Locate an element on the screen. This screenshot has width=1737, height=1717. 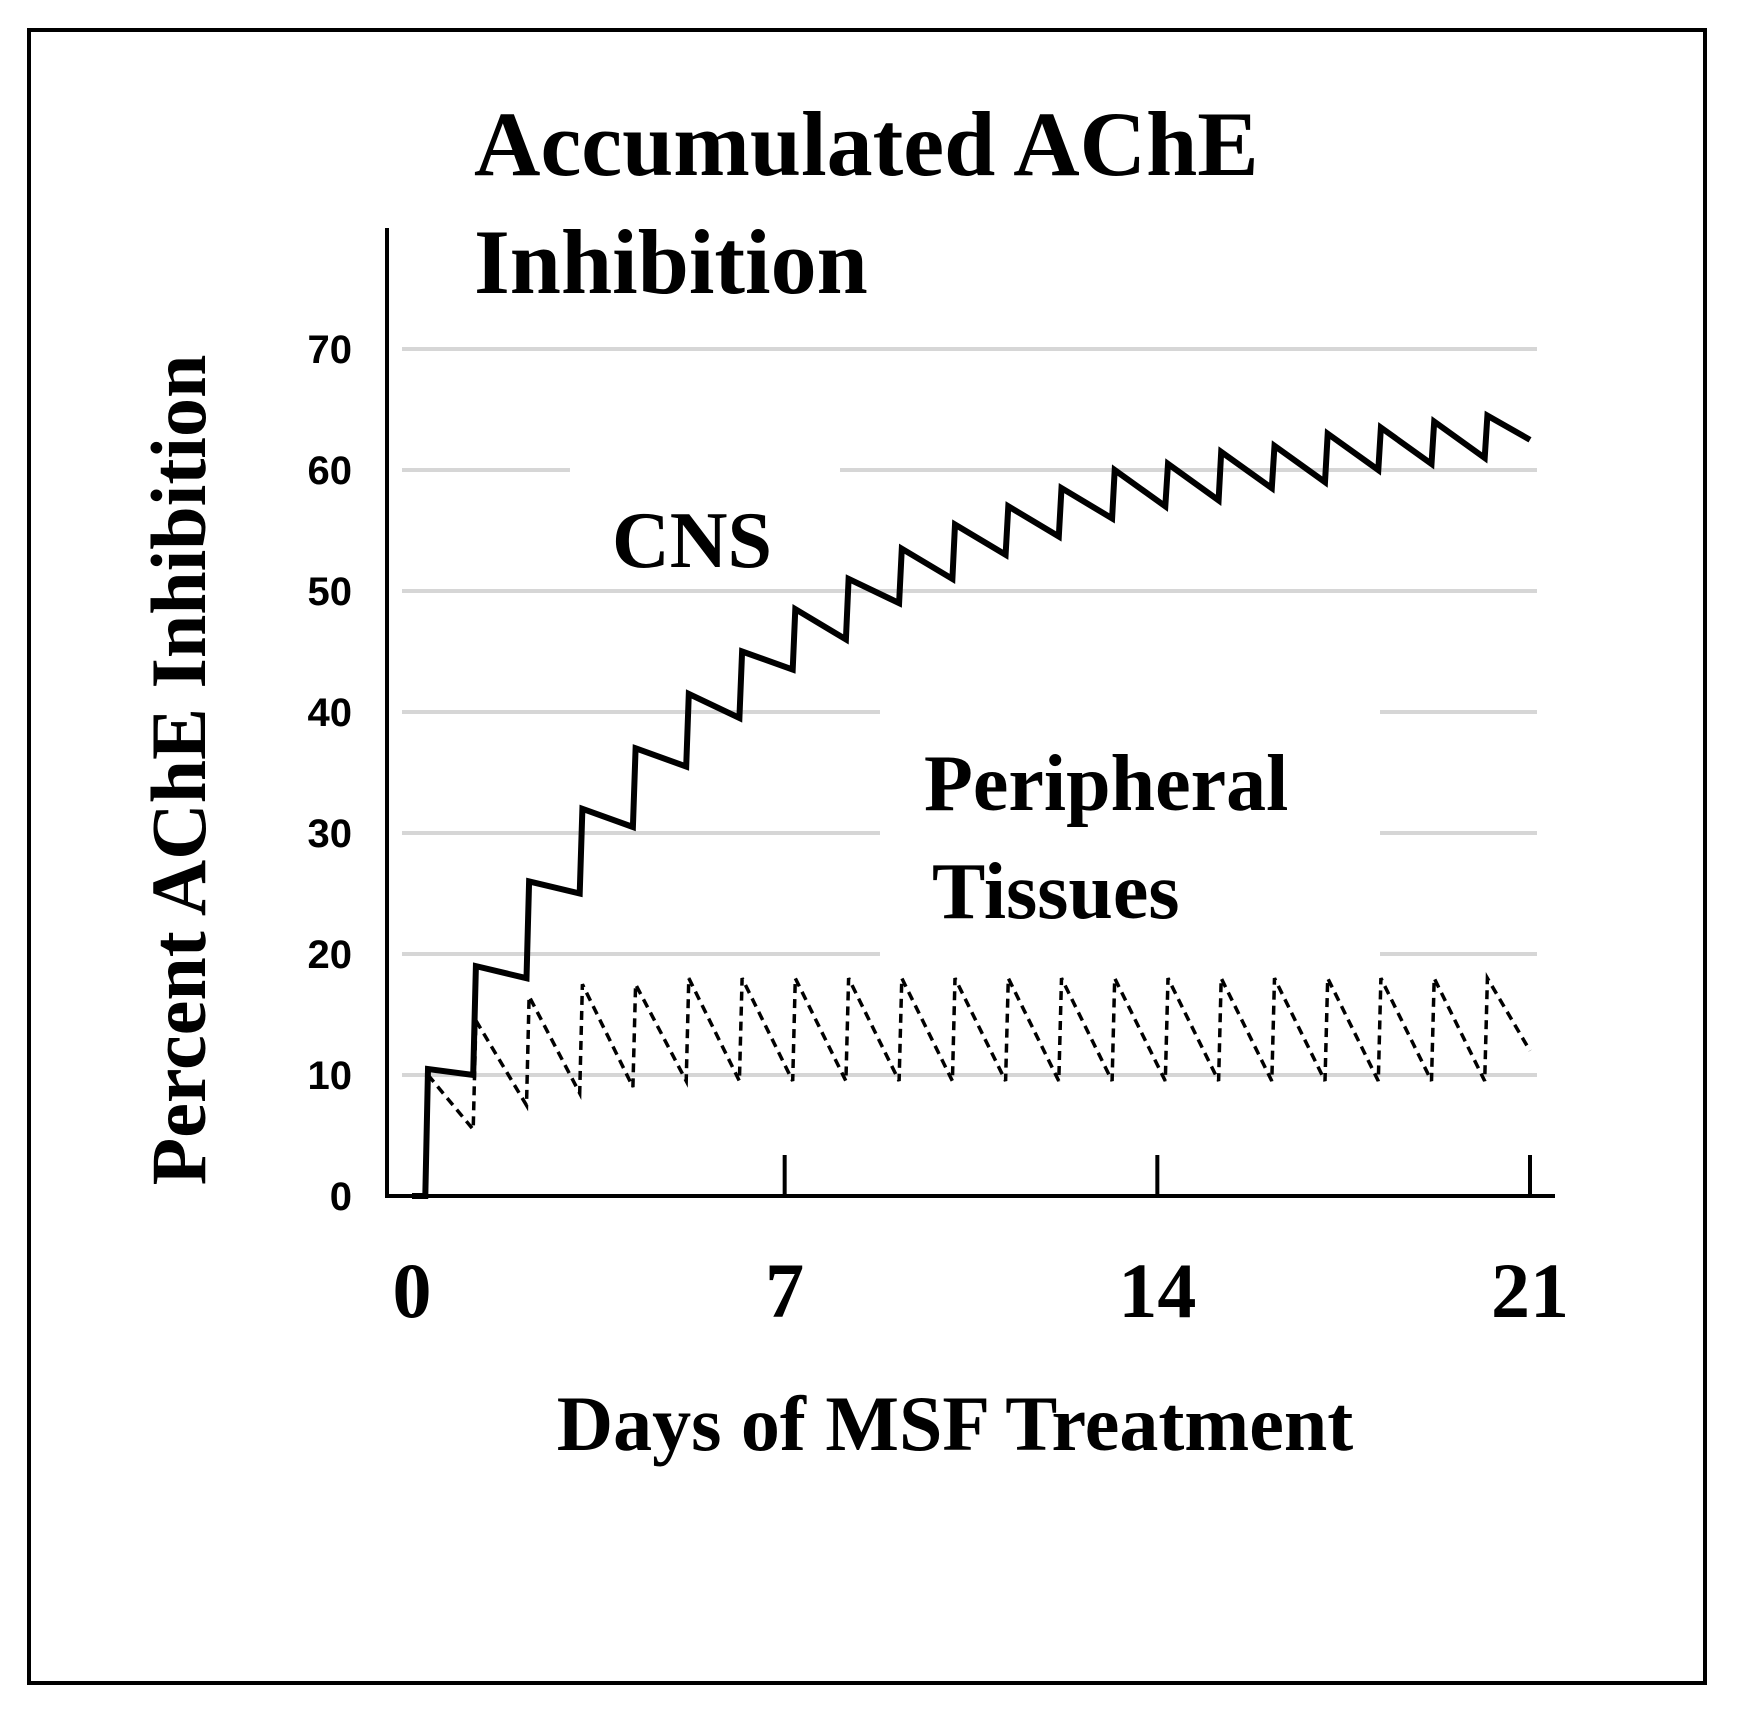
y-tick-label-30: 30 is located at coordinates (330, 834).